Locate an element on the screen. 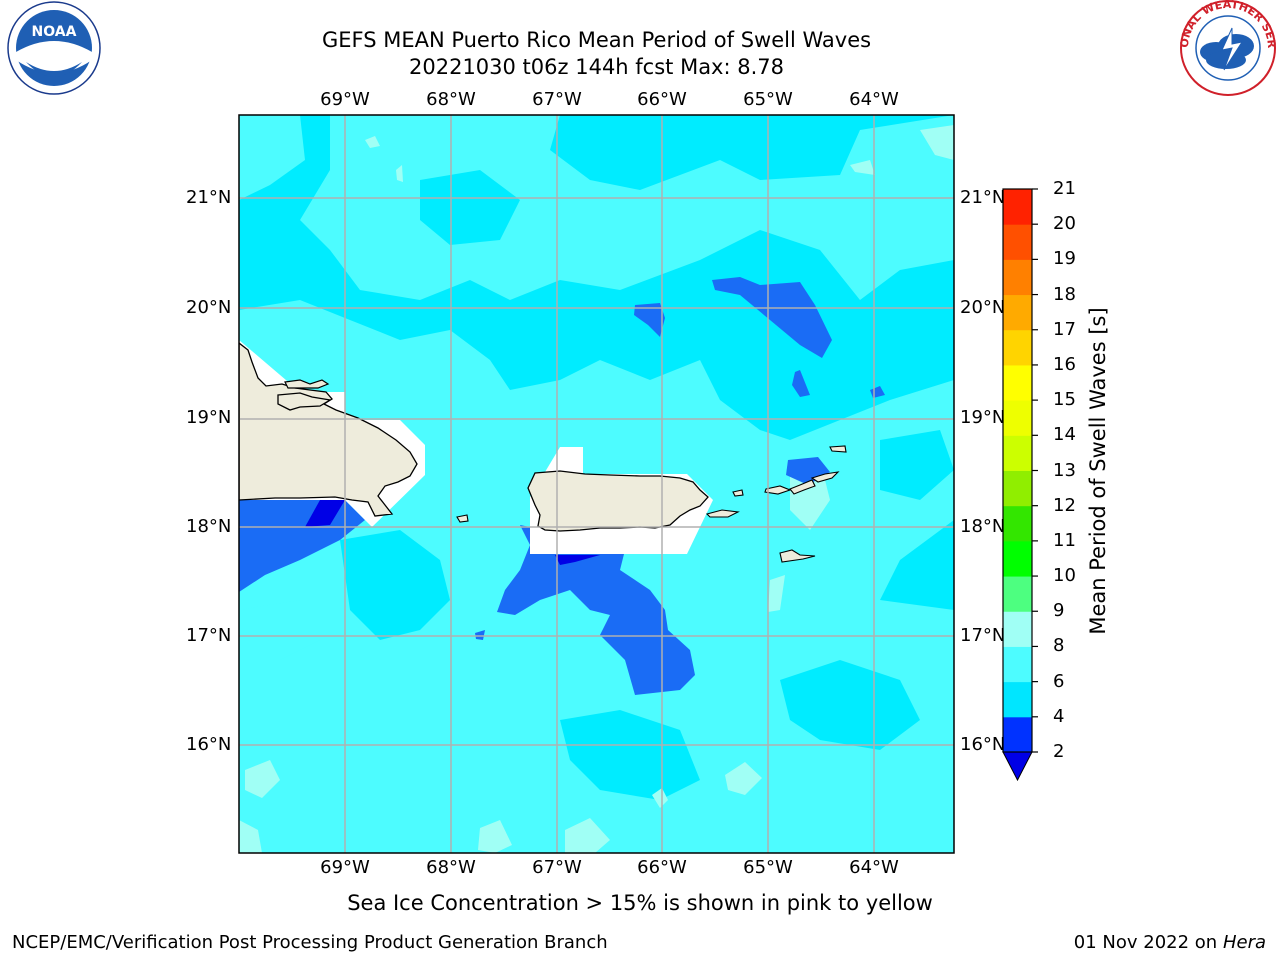 The width and height of the screenshot is (1280, 960). small-islands is located at coordinates (651, 504).